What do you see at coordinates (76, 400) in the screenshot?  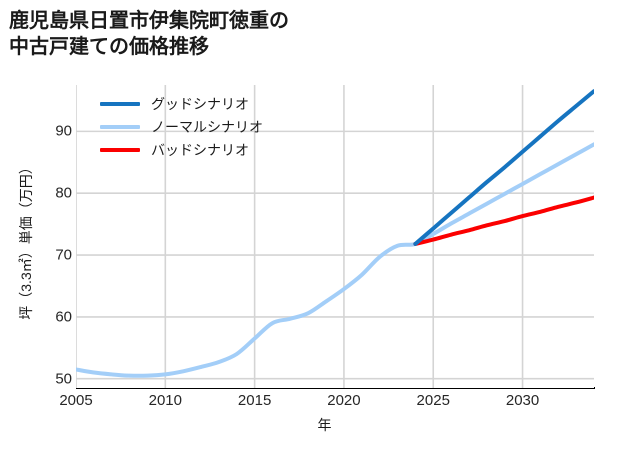 I see `x-tick-label: 2005` at bounding box center [76, 400].